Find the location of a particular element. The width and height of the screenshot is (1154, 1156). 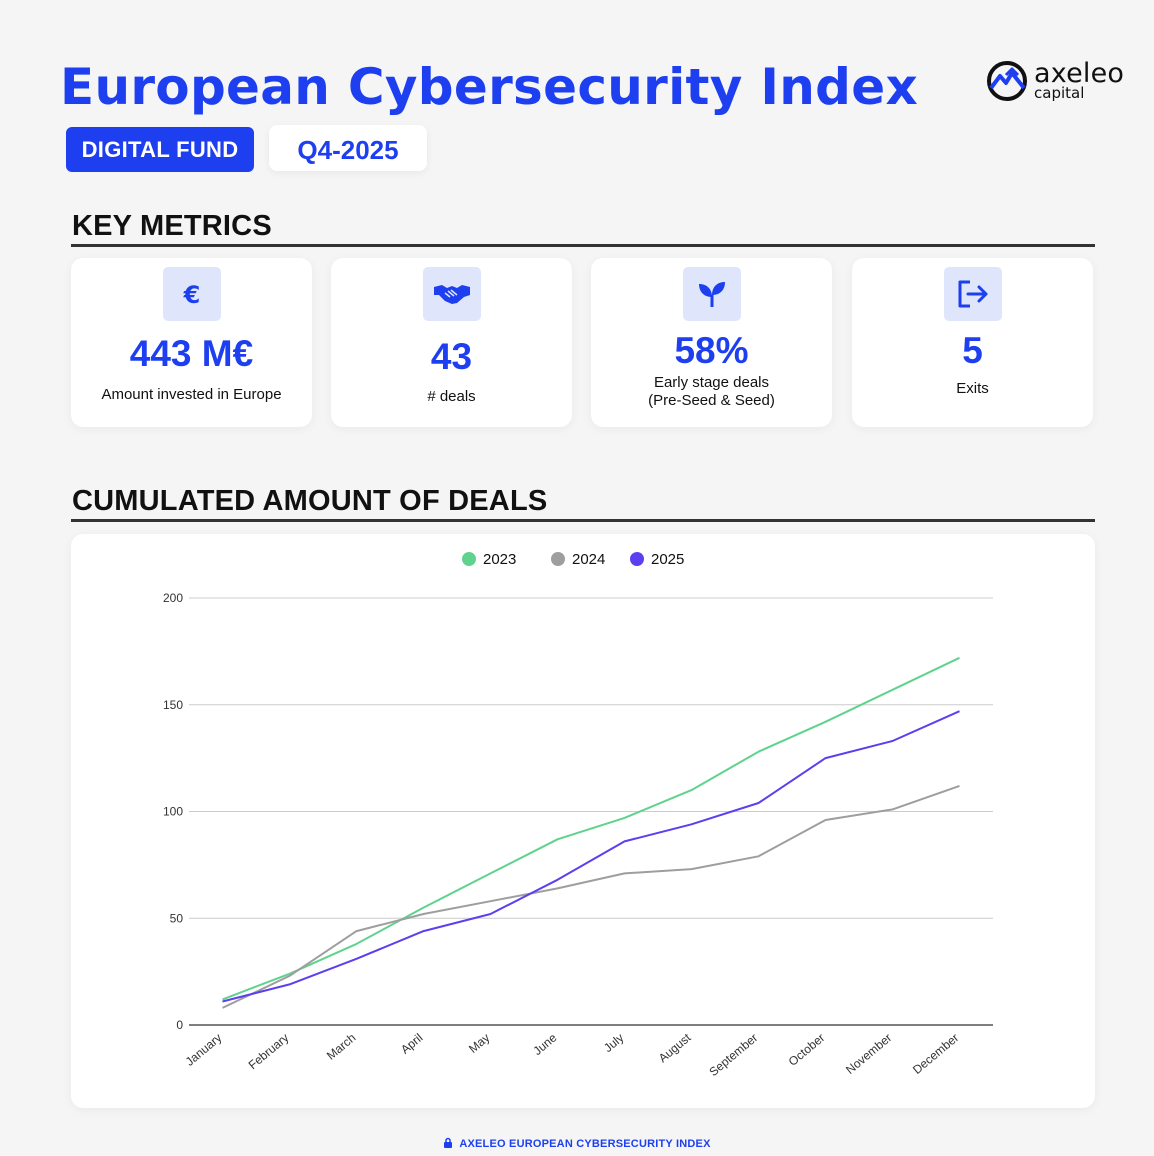

footer: AXELEO EUROPEAN CYBERSECURITY INDEX is located at coordinates (577, 1143).